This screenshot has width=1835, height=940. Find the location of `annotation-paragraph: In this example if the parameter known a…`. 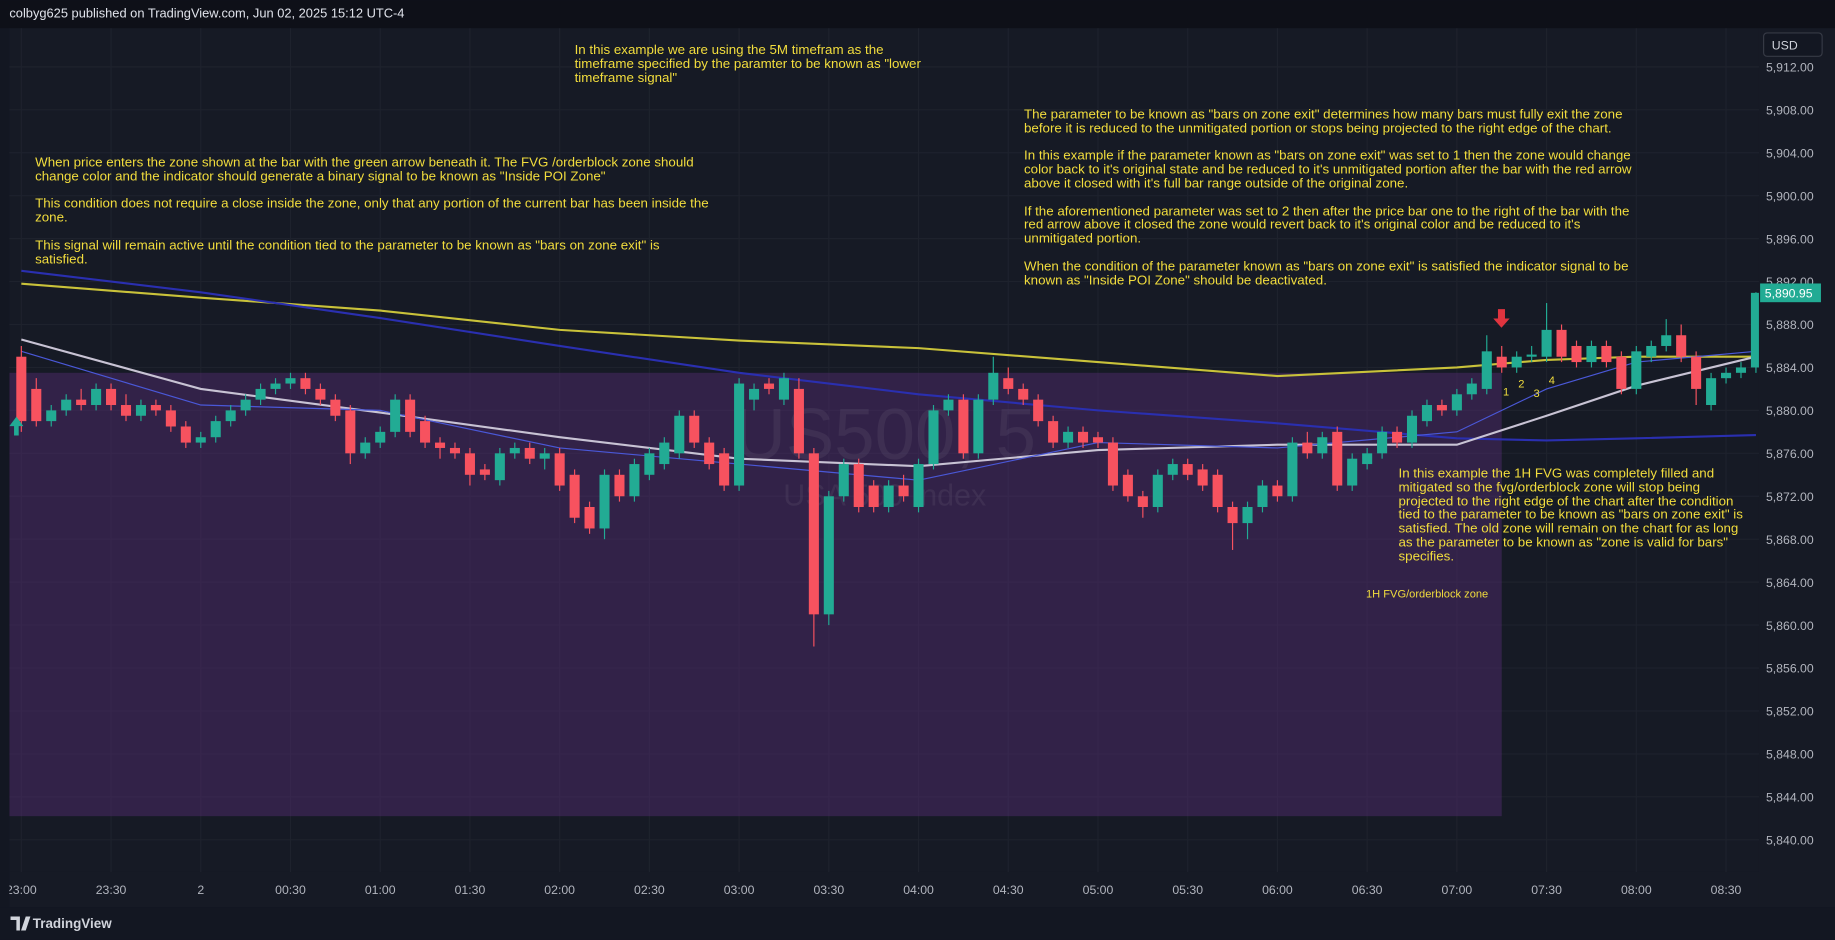

annotation-paragraph: In this example if the parameter known a… is located at coordinates (1327, 170).